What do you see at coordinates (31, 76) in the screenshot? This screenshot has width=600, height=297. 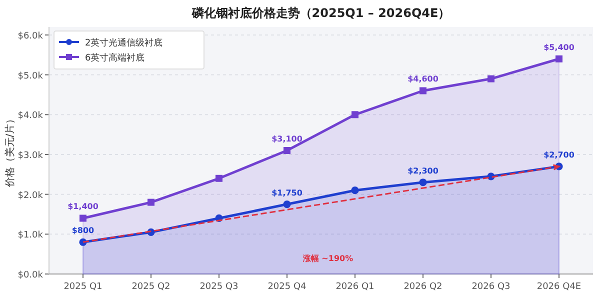 I see `y-tick-label: $5.0k` at bounding box center [31, 76].